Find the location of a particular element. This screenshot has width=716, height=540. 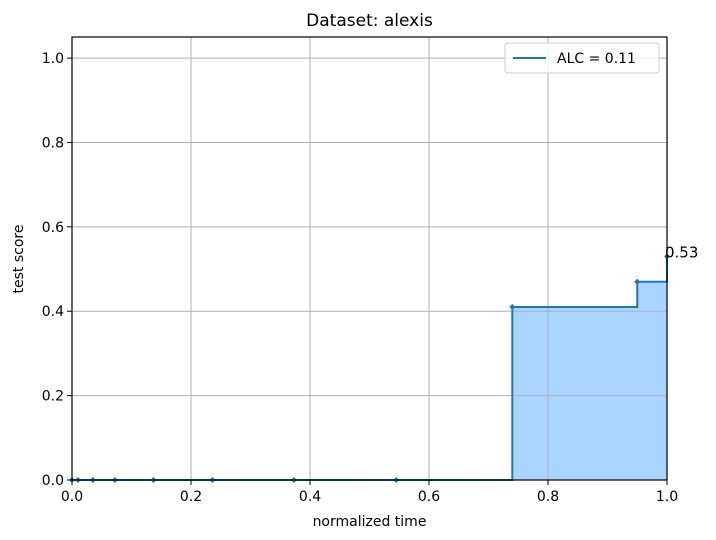

y-axis-label: test score is located at coordinates (19, 259).